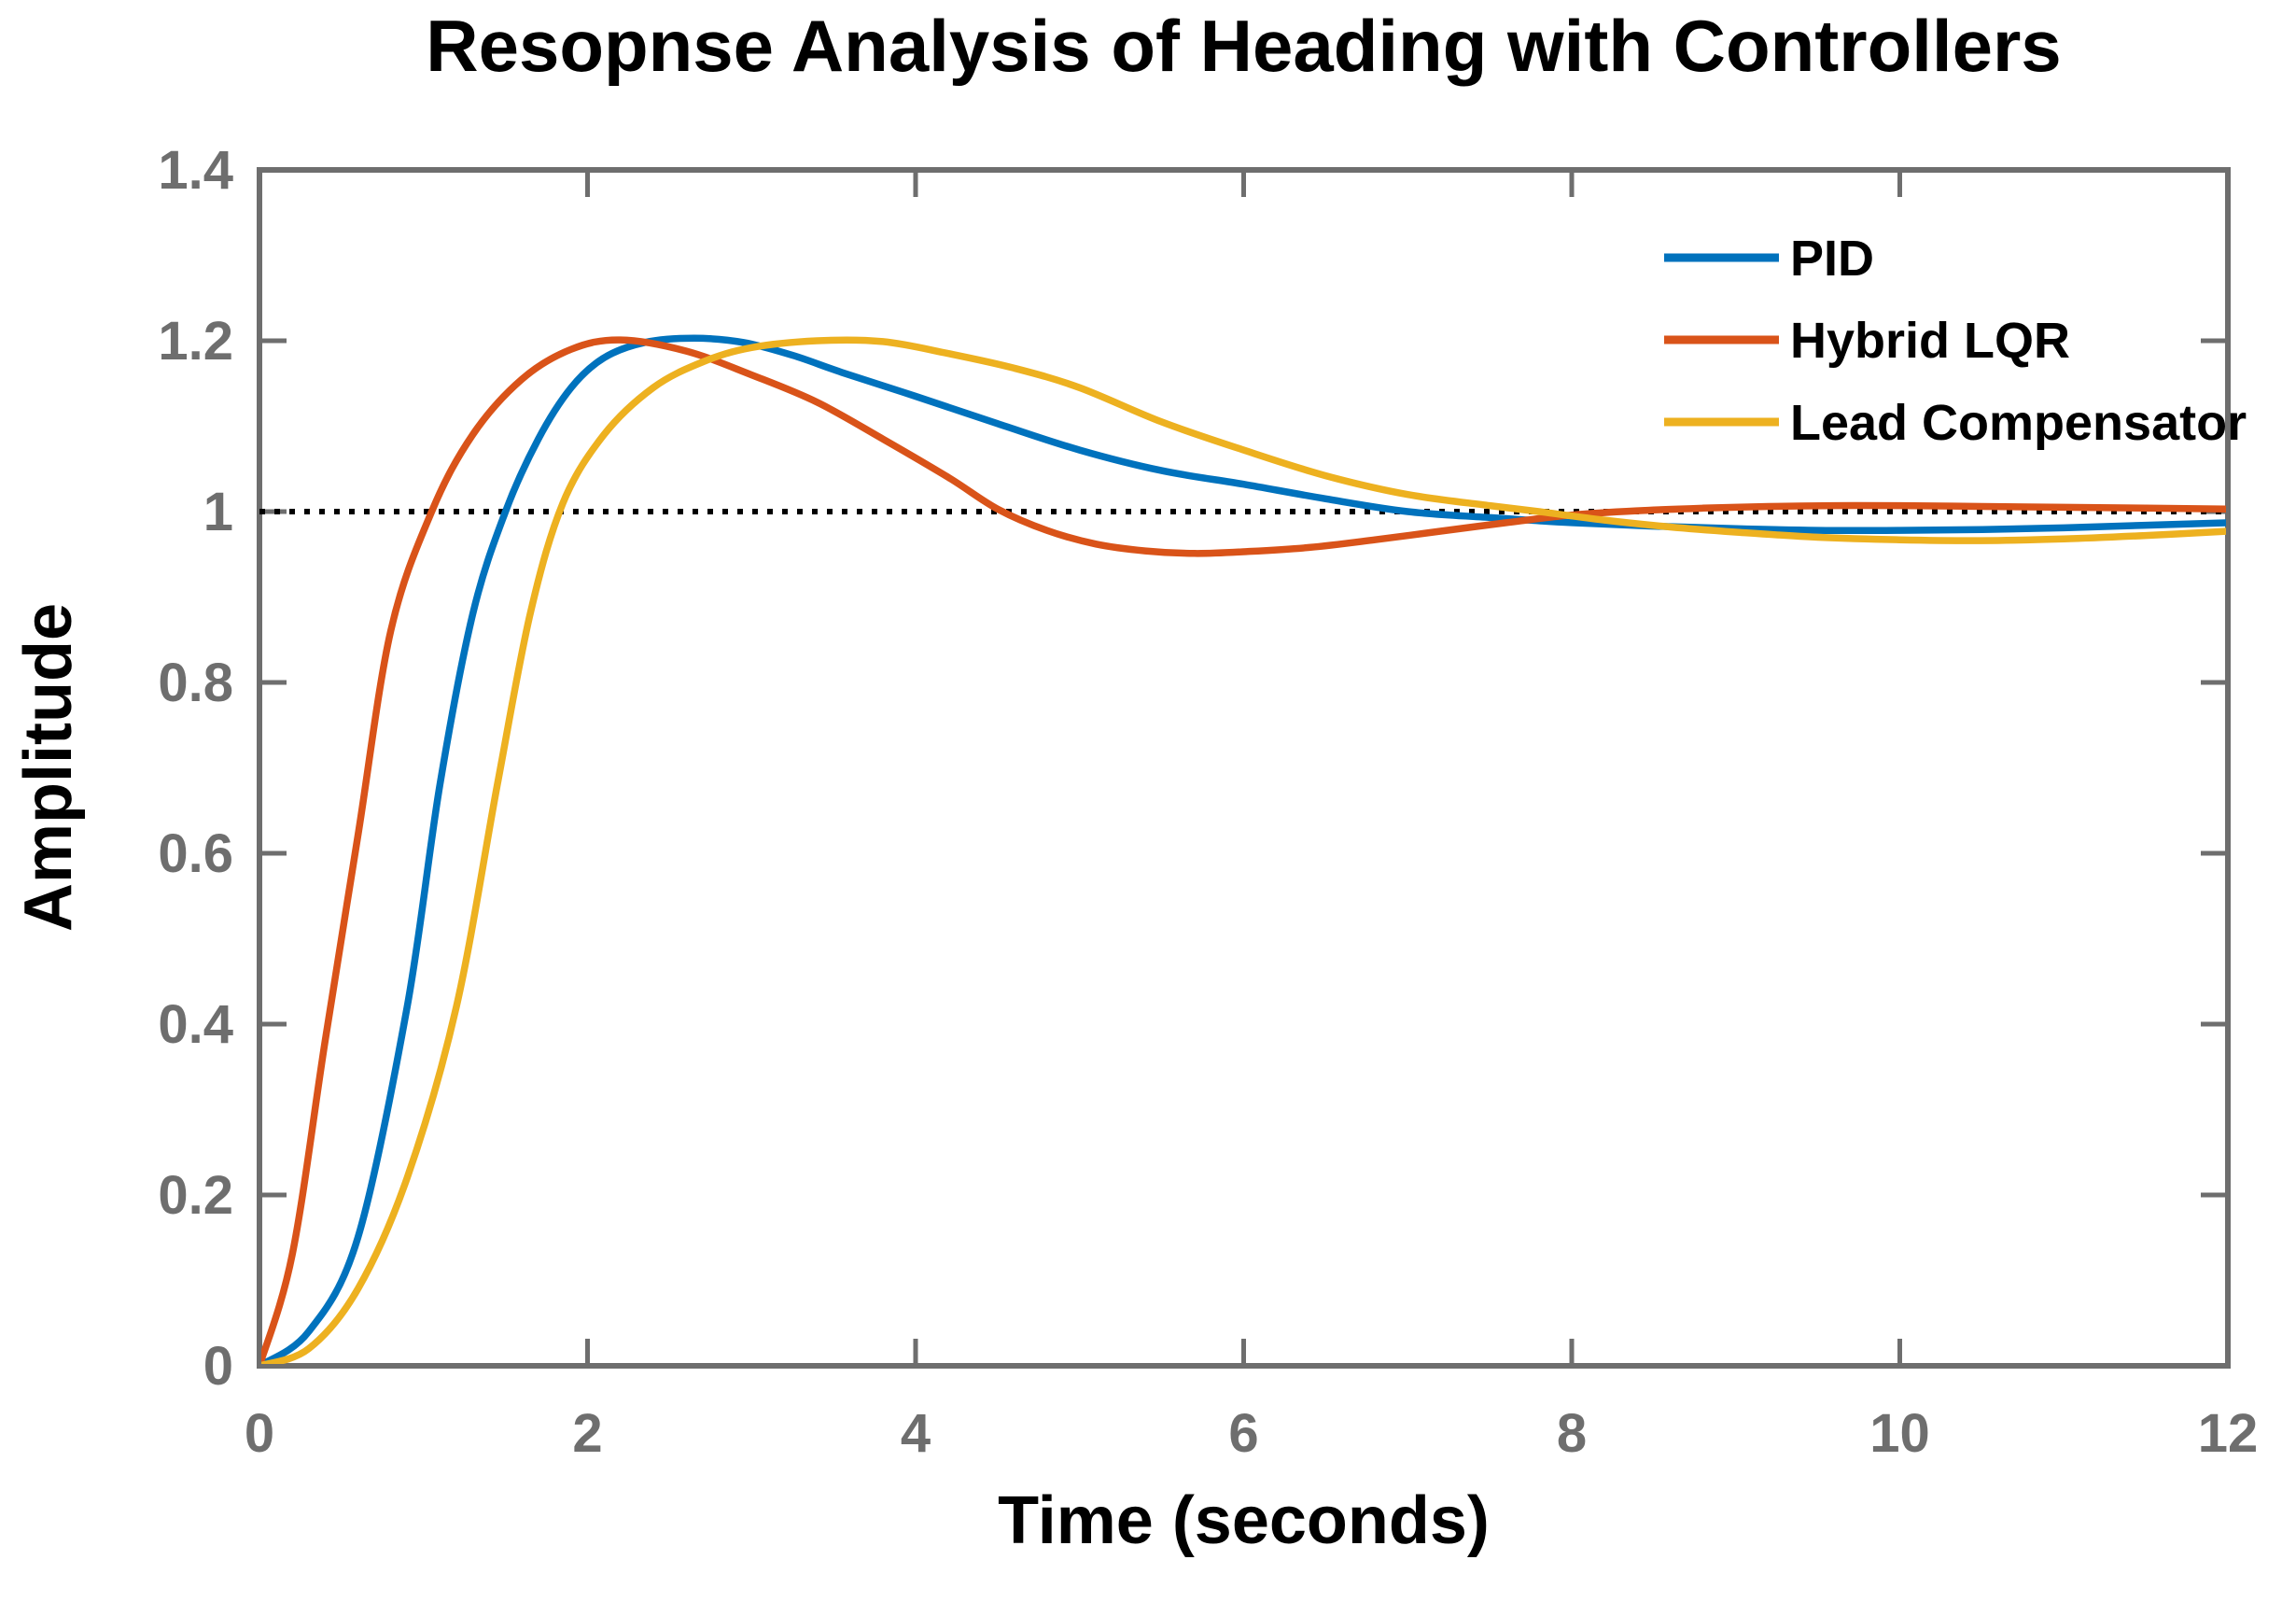 The image size is (2296, 1602). What do you see at coordinates (195, 683) in the screenshot?
I see `y-tick-label: 0.8` at bounding box center [195, 683].